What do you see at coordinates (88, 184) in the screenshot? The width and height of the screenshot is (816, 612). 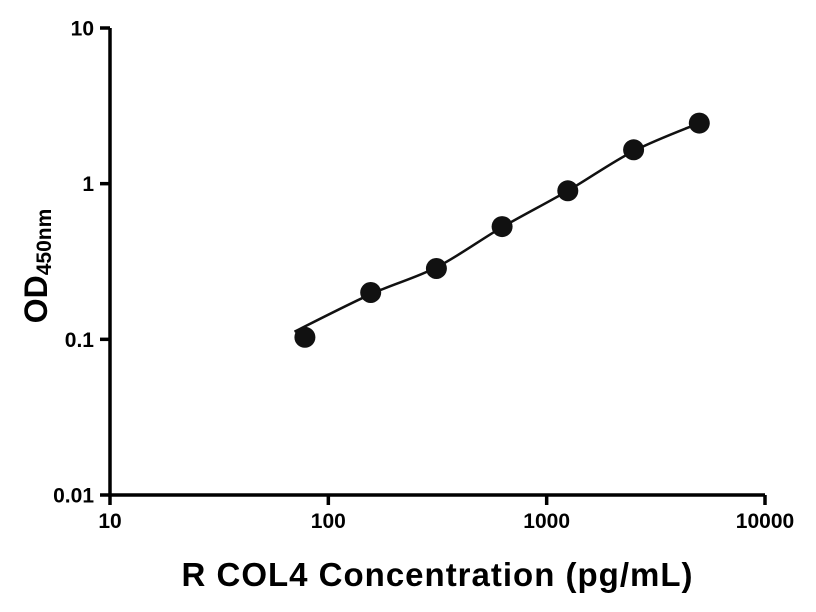 I see `y-tick-label: 1` at bounding box center [88, 184].